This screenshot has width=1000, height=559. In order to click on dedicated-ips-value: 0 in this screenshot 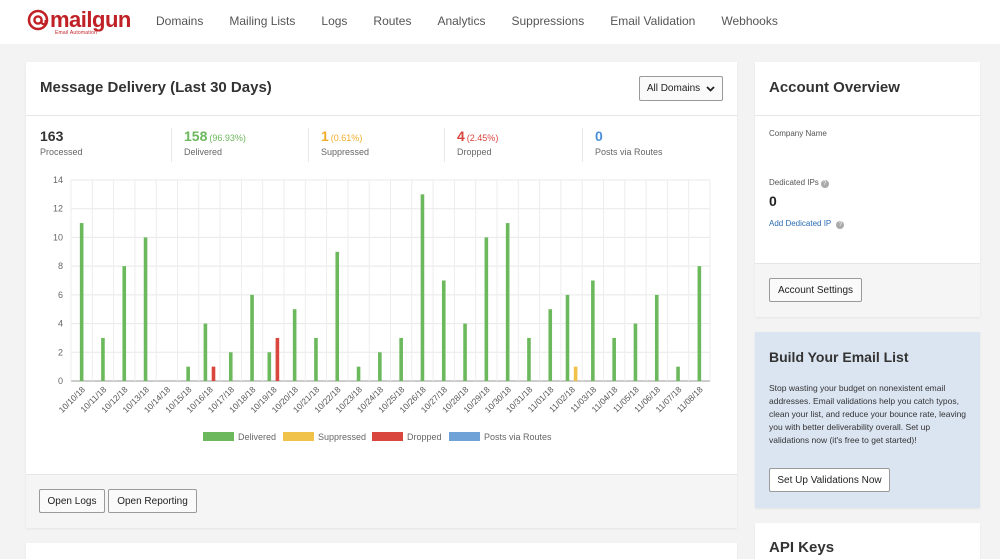, I will do `click(773, 201)`.